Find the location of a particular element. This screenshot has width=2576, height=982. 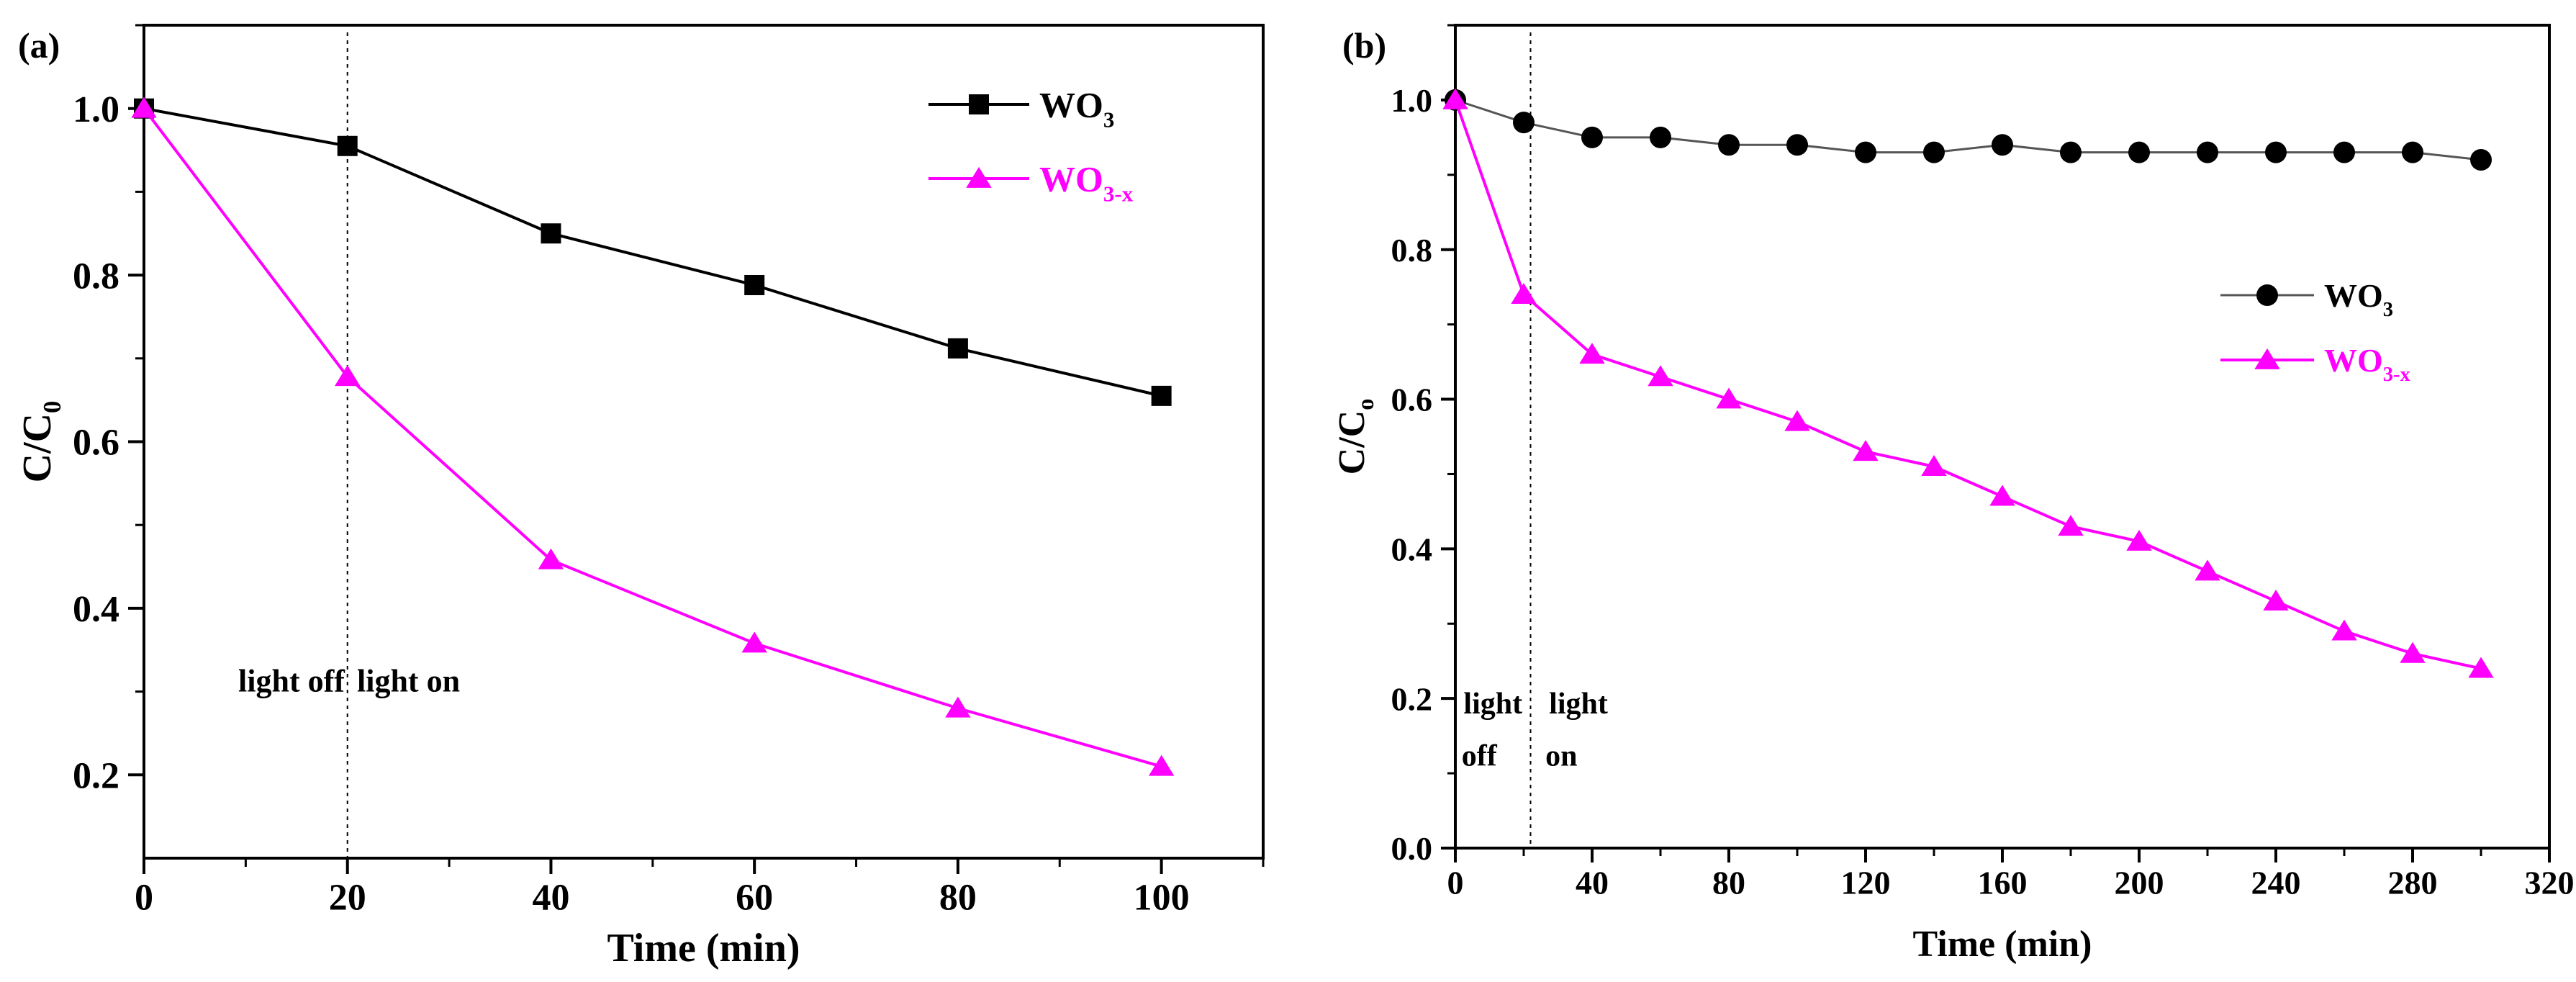

y-axis-title-a: C/C0 is located at coordinates (40, 442).